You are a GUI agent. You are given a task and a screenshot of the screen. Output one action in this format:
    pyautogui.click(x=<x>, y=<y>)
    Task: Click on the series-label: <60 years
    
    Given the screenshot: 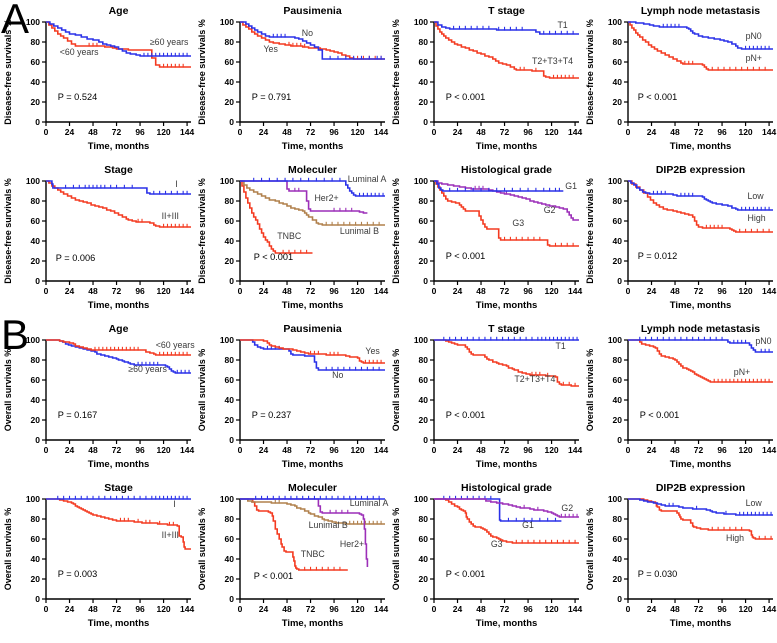 What is the action you would take?
    pyautogui.click(x=79, y=52)
    